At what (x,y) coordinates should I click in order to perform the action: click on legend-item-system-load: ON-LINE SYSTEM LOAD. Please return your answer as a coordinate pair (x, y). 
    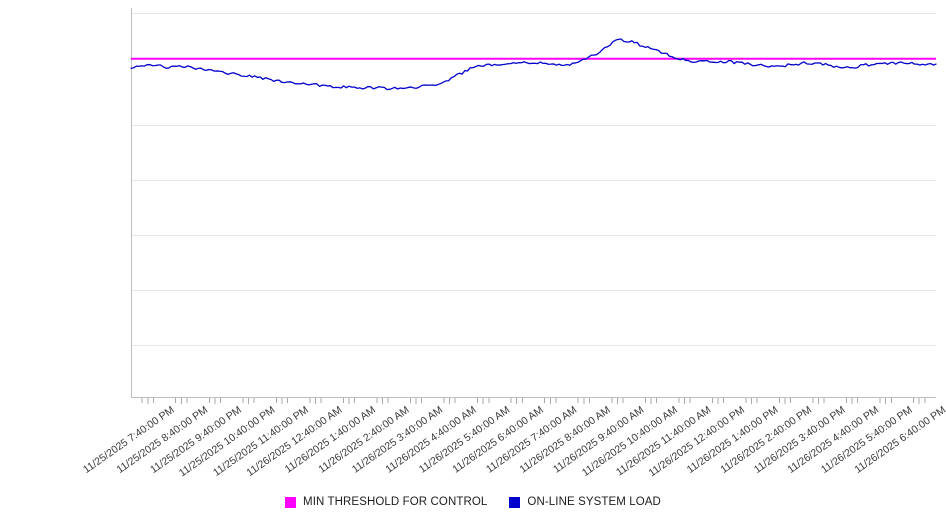
    Looking at the image, I should click on (585, 502).